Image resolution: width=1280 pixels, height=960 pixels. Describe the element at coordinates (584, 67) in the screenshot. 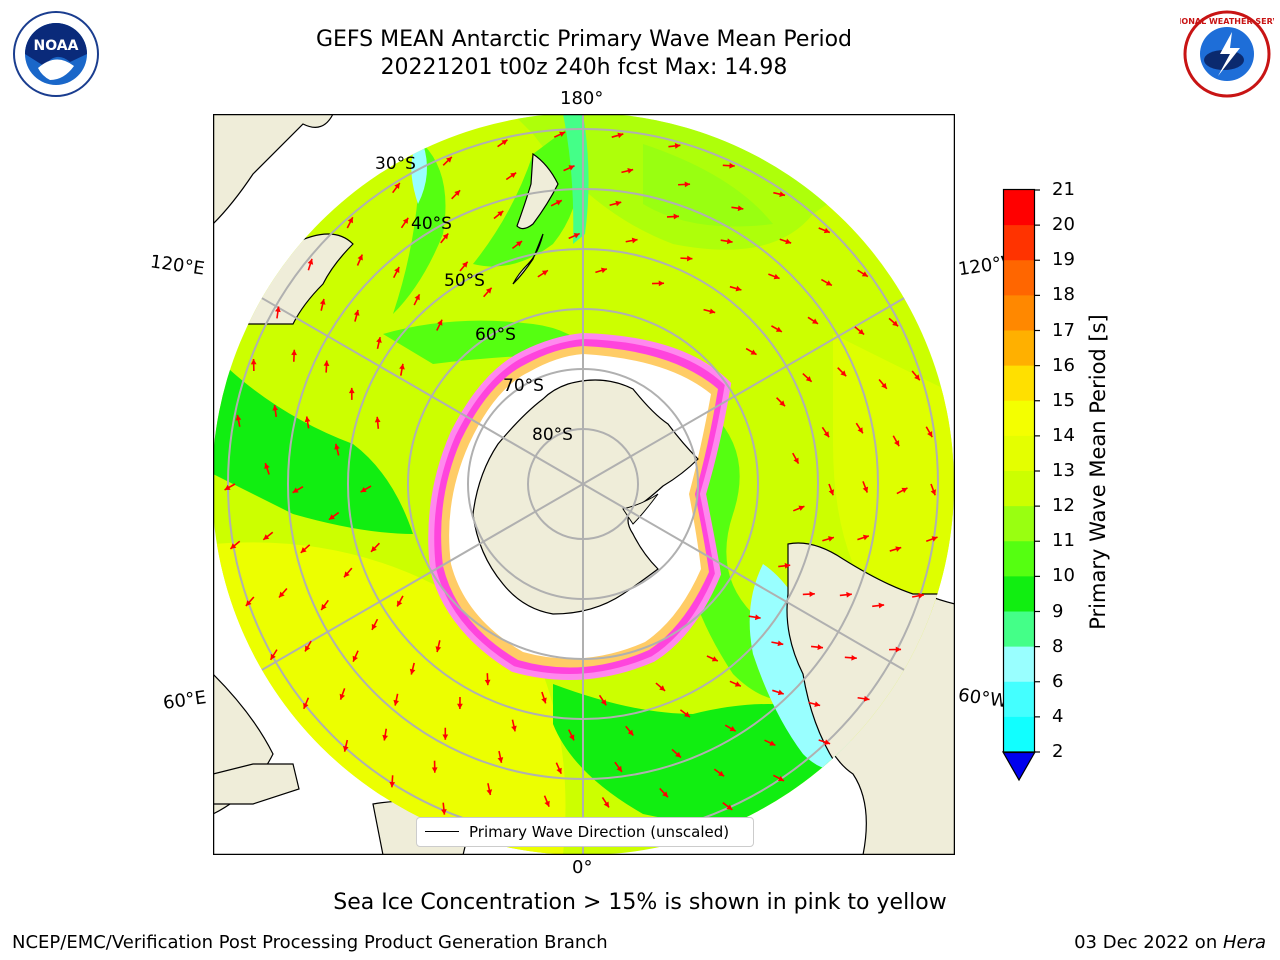

I see `chart-subtitle: 20221201 t00z 240h fcst Max: 14.98` at that location.